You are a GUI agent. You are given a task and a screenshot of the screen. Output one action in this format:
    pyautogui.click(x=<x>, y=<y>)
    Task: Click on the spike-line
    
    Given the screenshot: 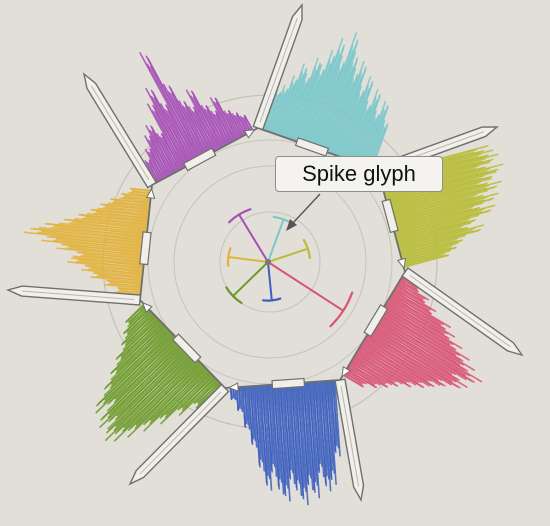 What is the action you would take?
    pyautogui.click(x=270, y=281)
    